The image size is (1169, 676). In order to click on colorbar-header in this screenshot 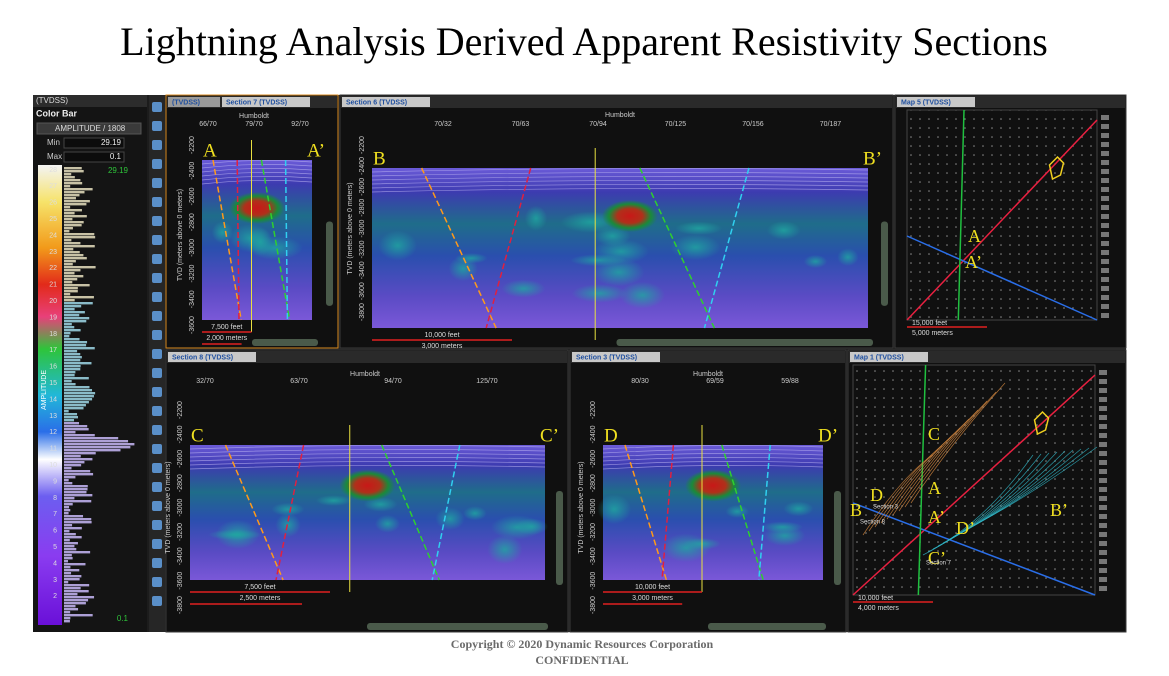, I will do `click(90, 101)`.